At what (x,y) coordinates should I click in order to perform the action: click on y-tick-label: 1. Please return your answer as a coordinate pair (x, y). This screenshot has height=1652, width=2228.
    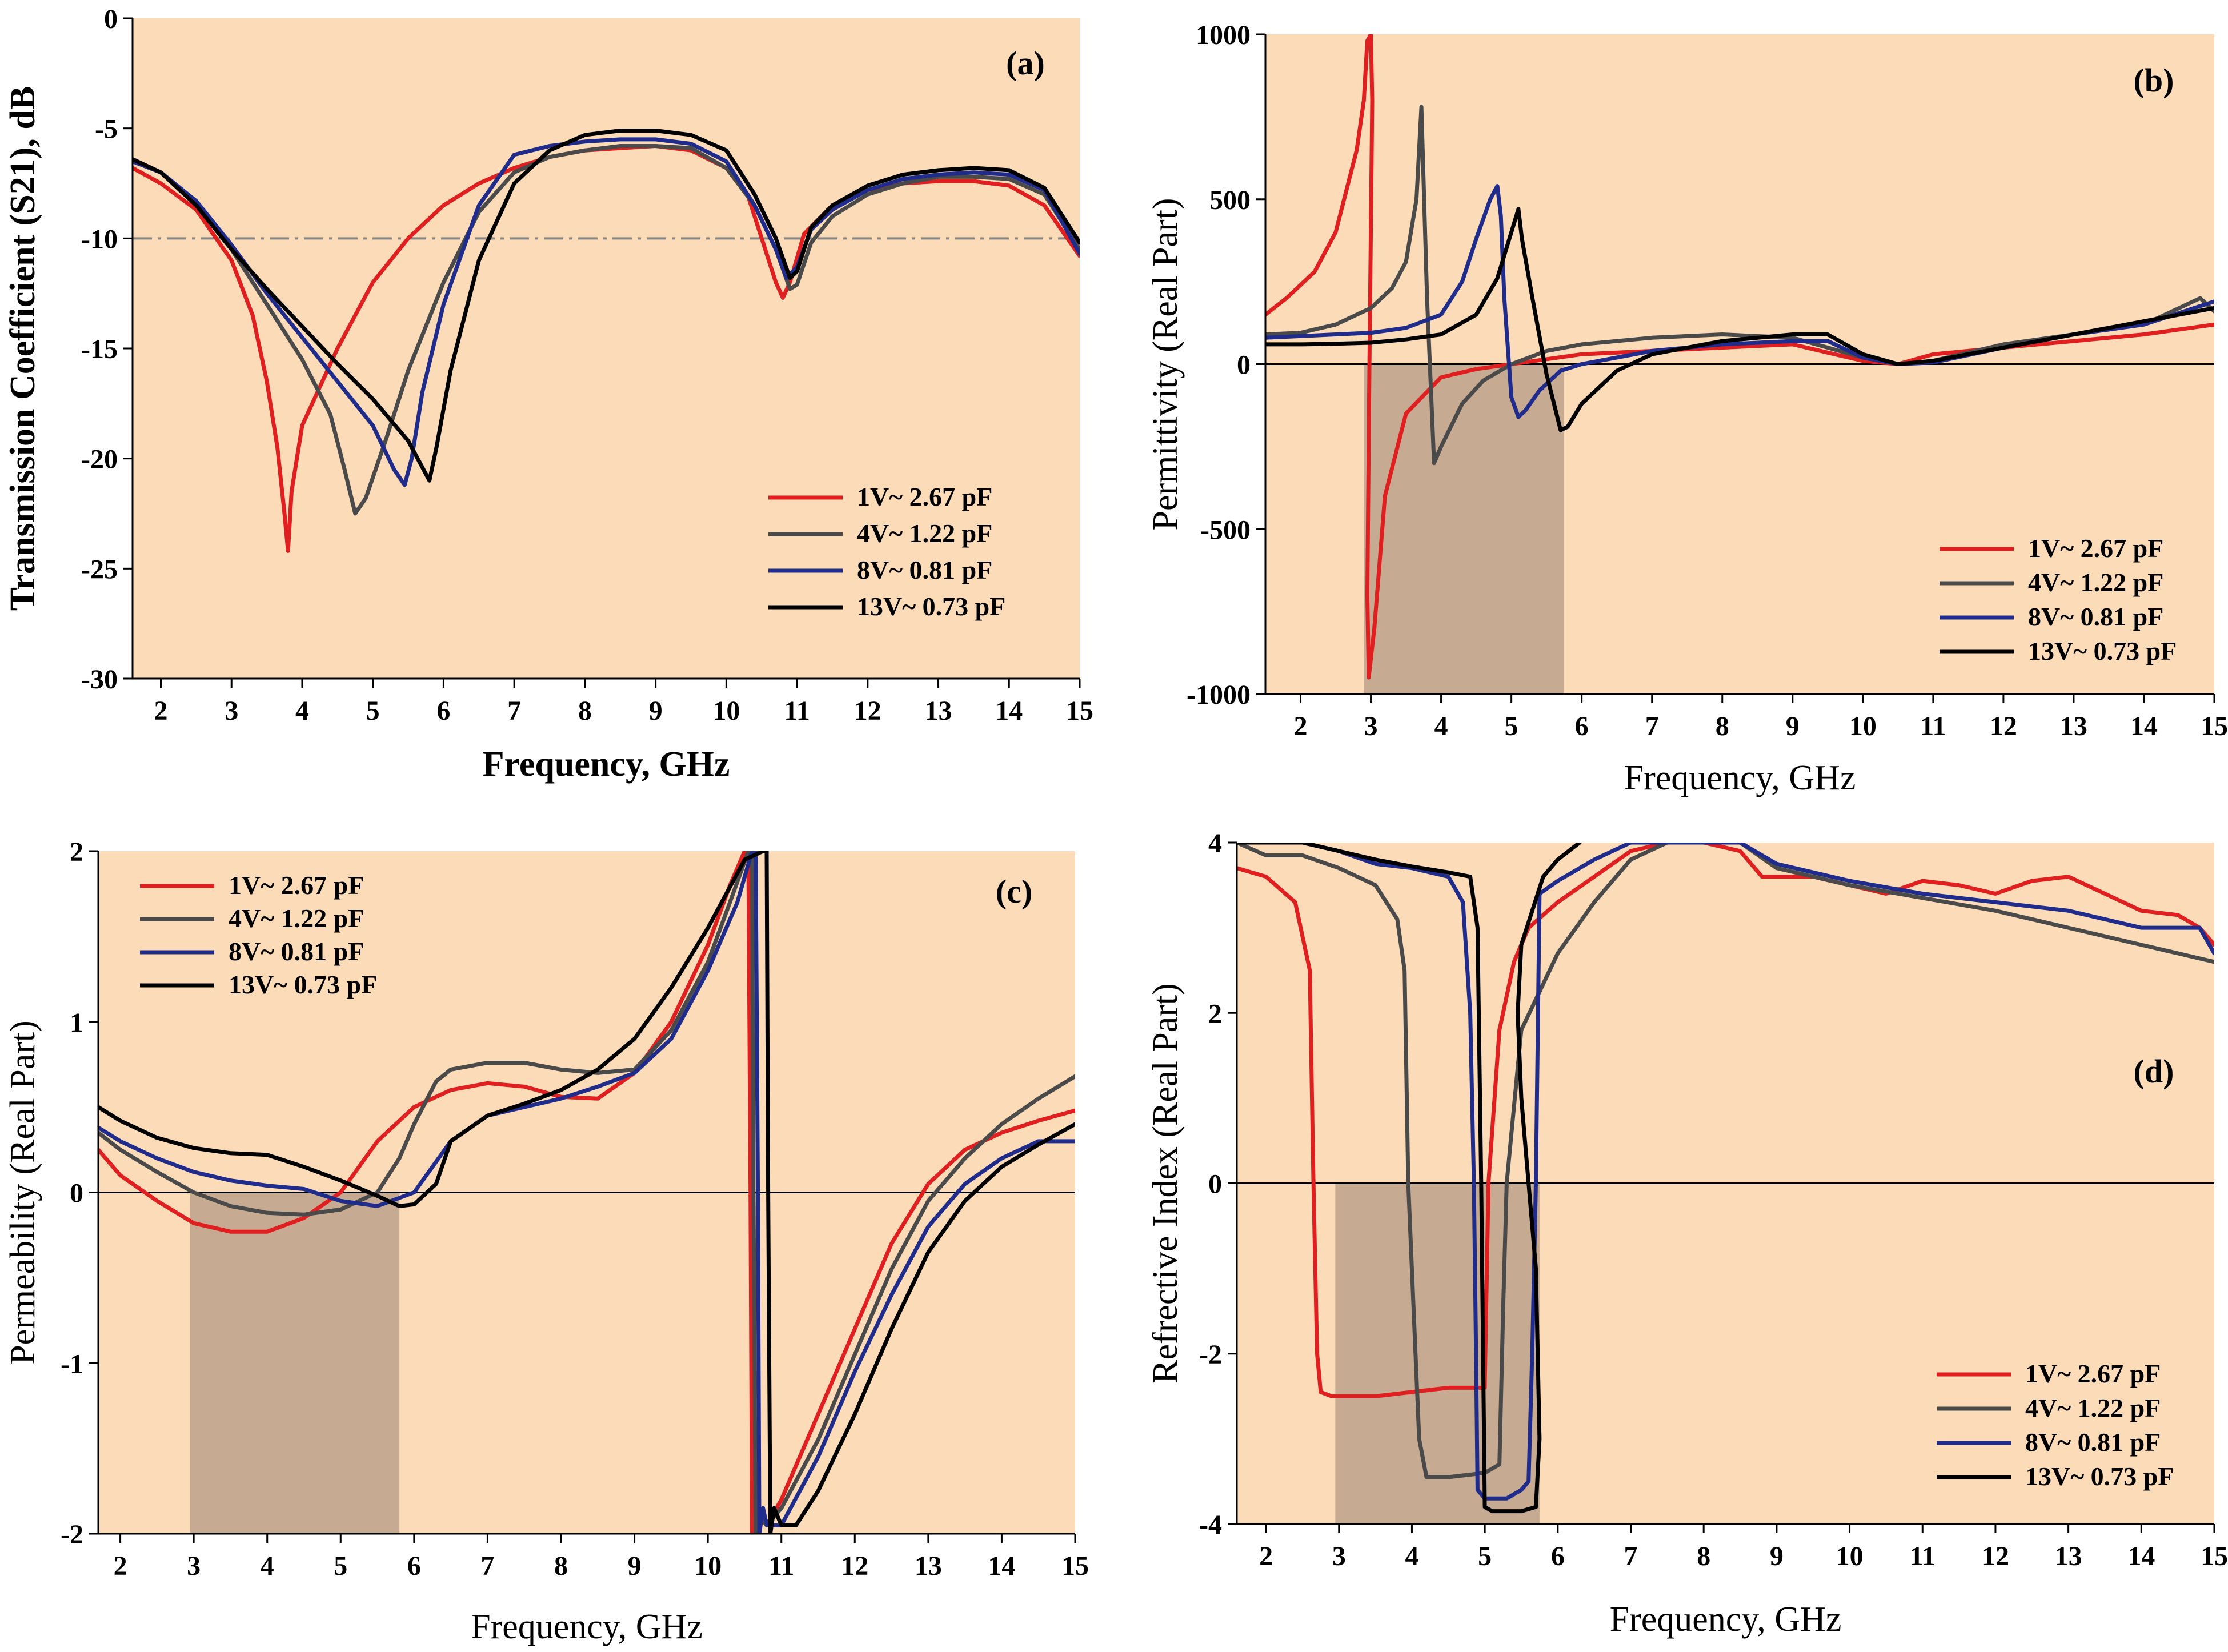
    Looking at the image, I should click on (76, 1023).